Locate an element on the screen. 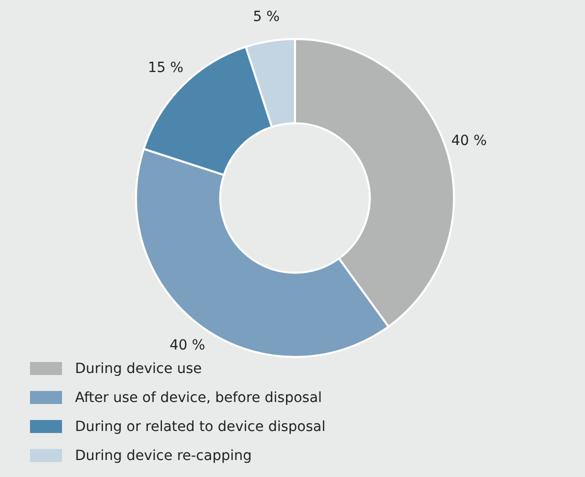  legend-label: After use of device, before disposal is located at coordinates (198, 398).